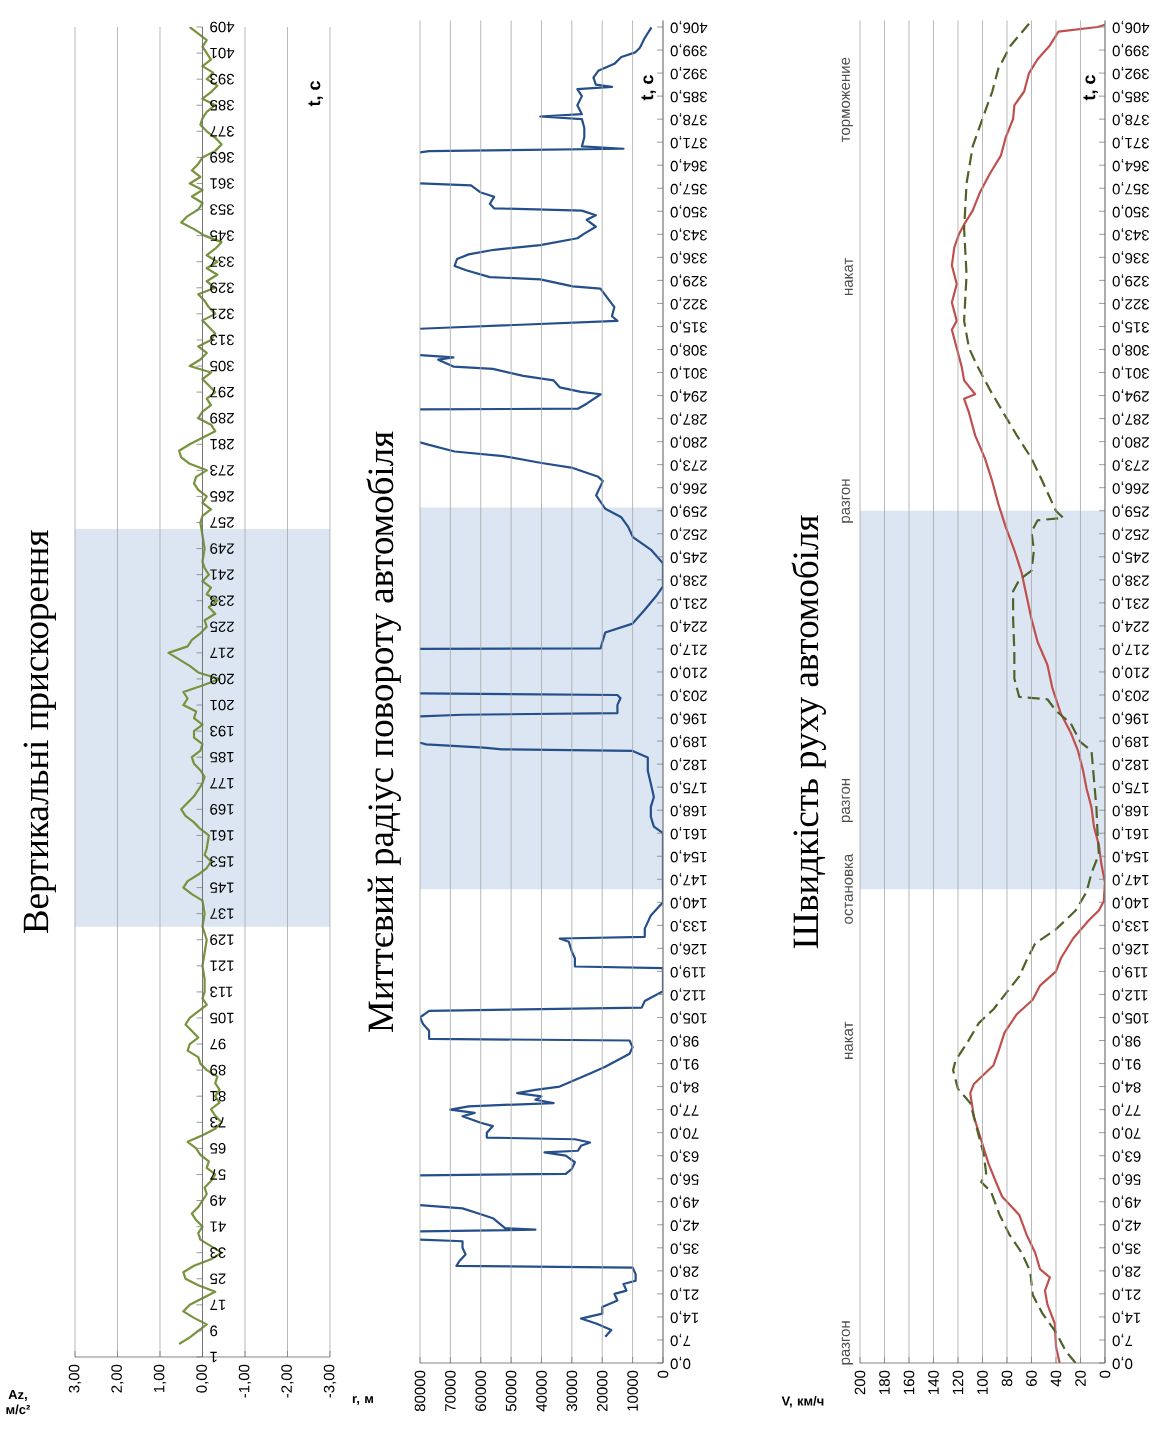 Image resolution: width=1165 pixels, height=1432 pixels. Describe the element at coordinates (689, 326) in the screenshot. I see `y-tick-label: 315,0` at that location.